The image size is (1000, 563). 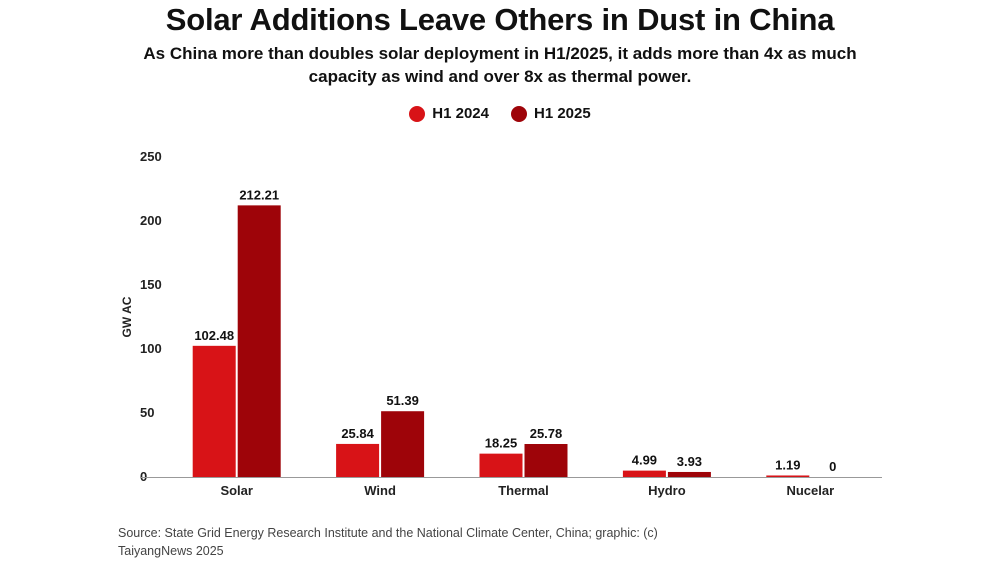 I want to click on legend-item-h1-2024: H1 2024, so click(x=449, y=113).